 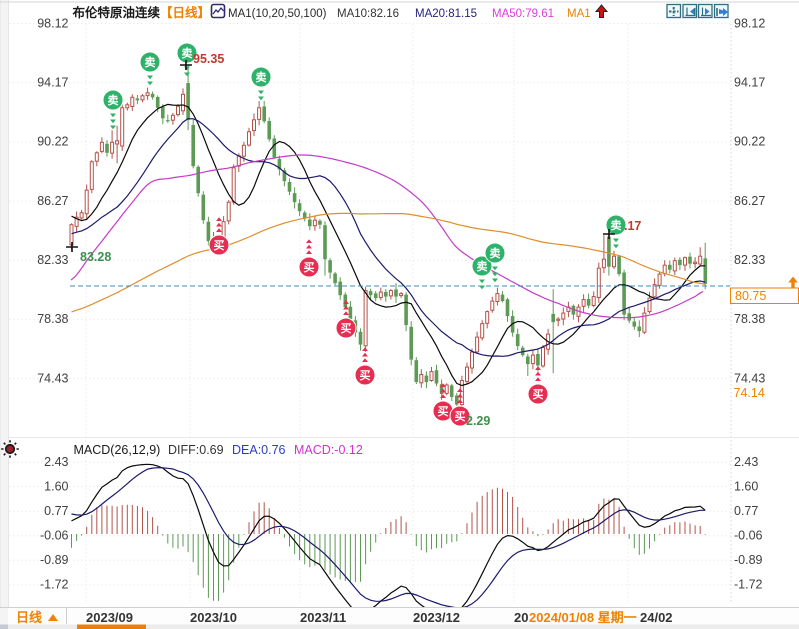 I want to click on svg-text: MA20:81.15, so click(x=446, y=14).